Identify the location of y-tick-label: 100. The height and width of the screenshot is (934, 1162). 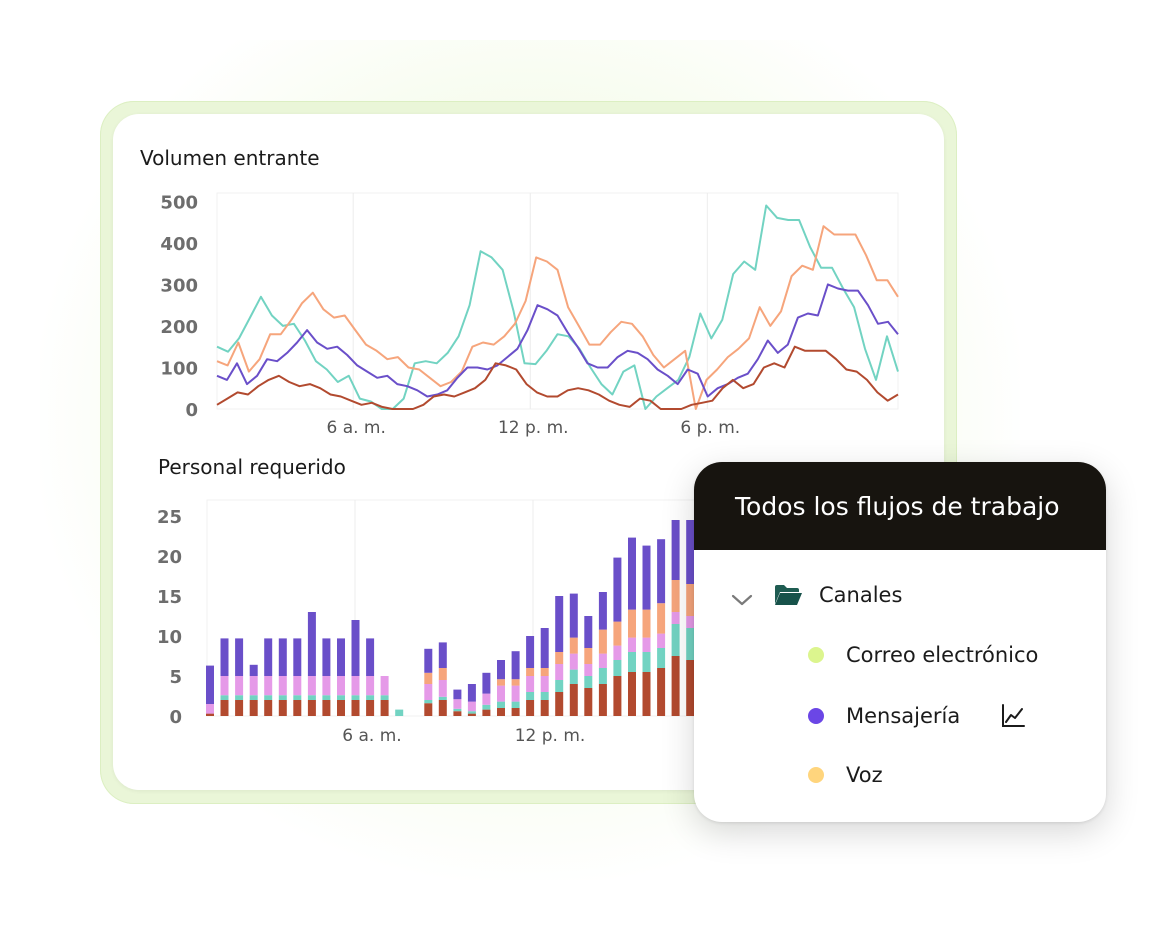
(179, 368).